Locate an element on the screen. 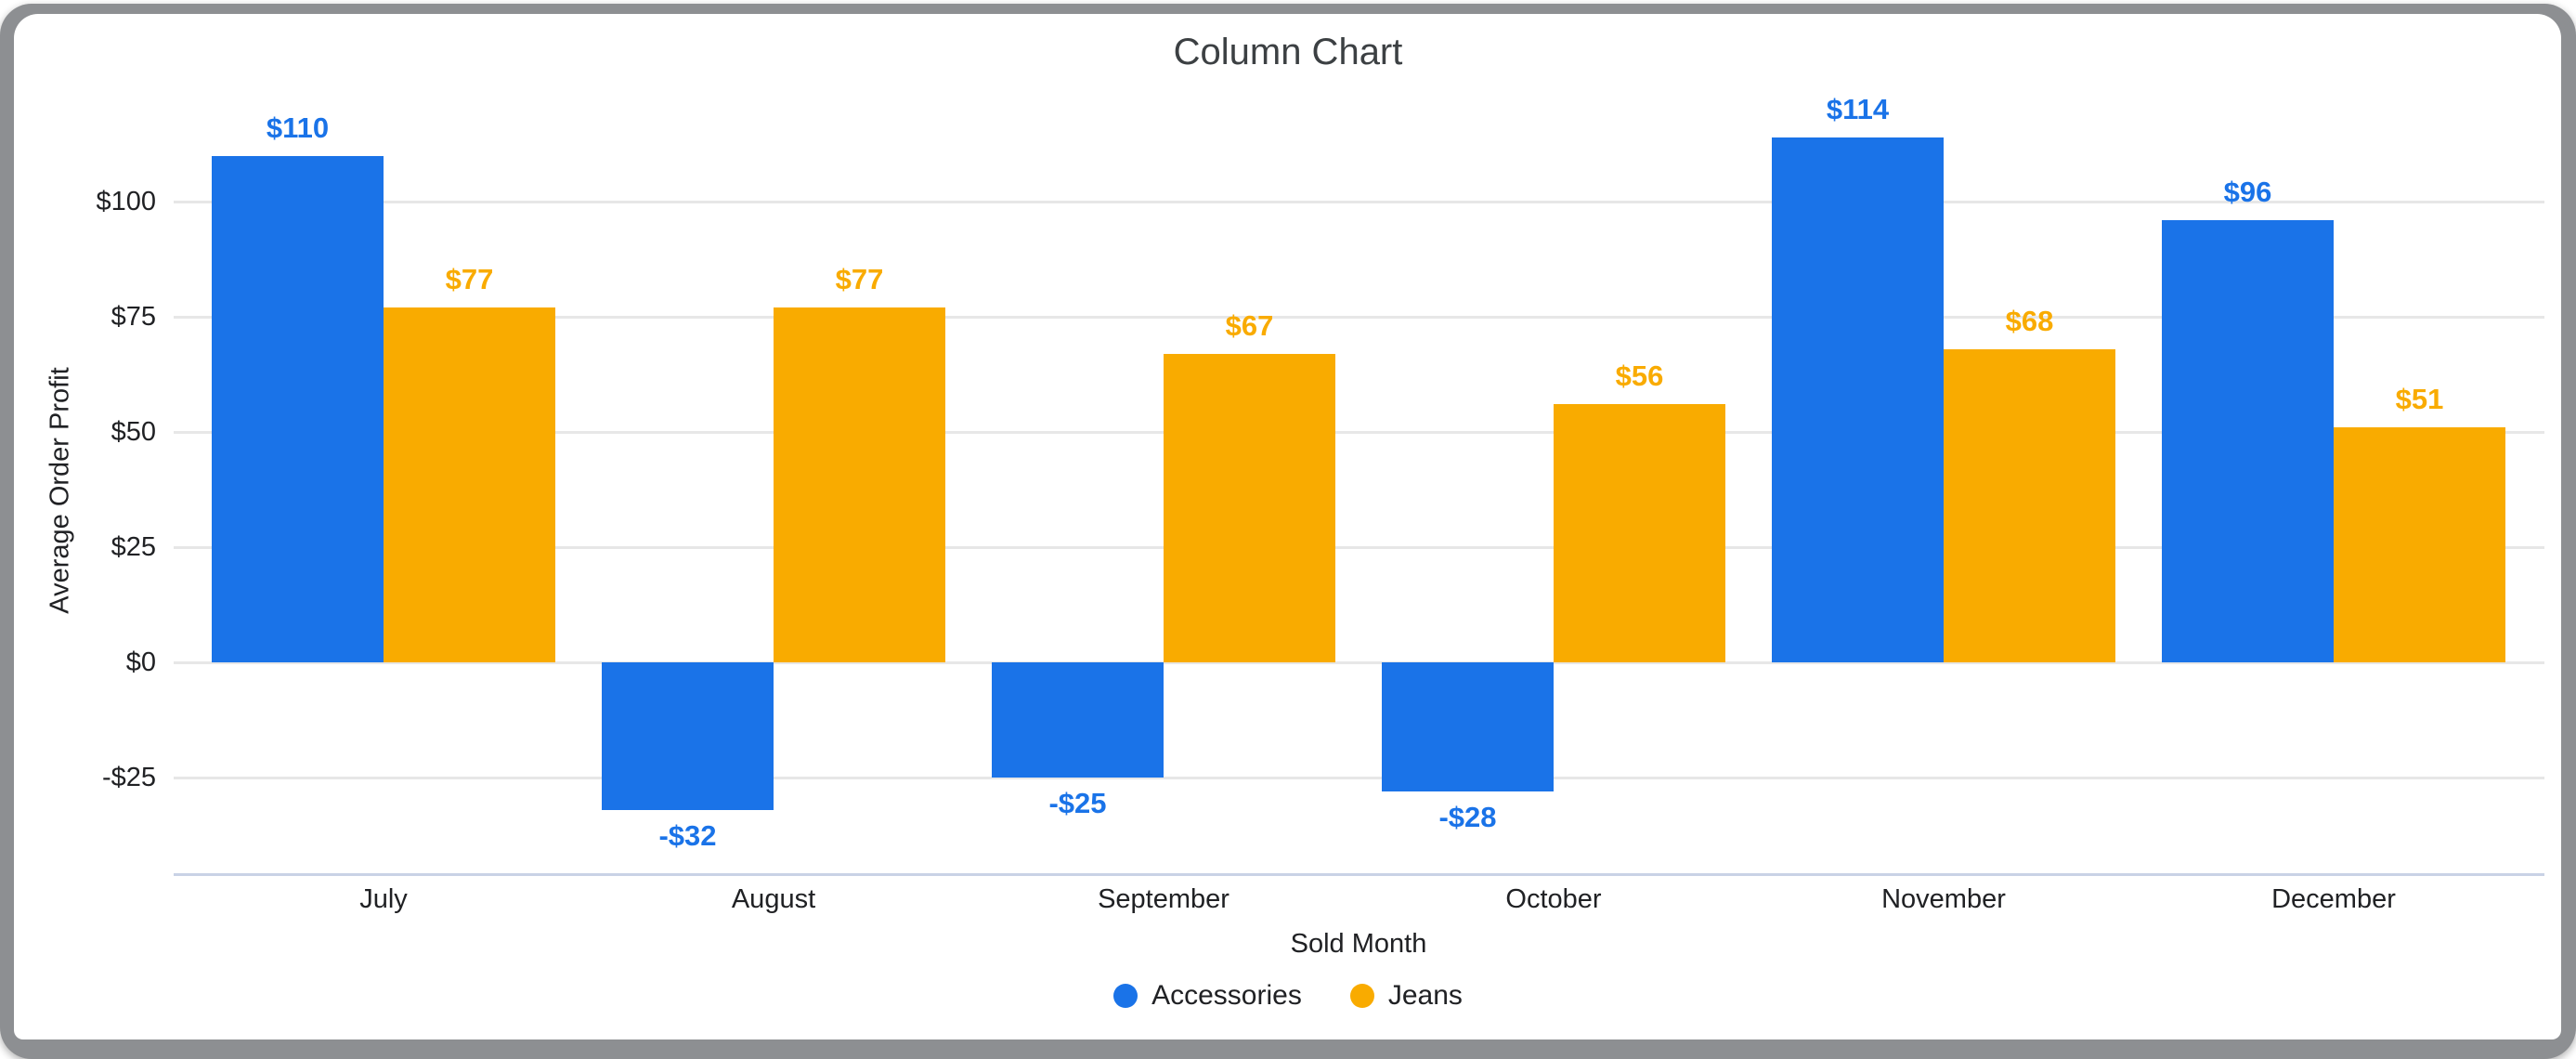 This screenshot has width=2576, height=1059. x-tick-label-december: December is located at coordinates (2333, 899).